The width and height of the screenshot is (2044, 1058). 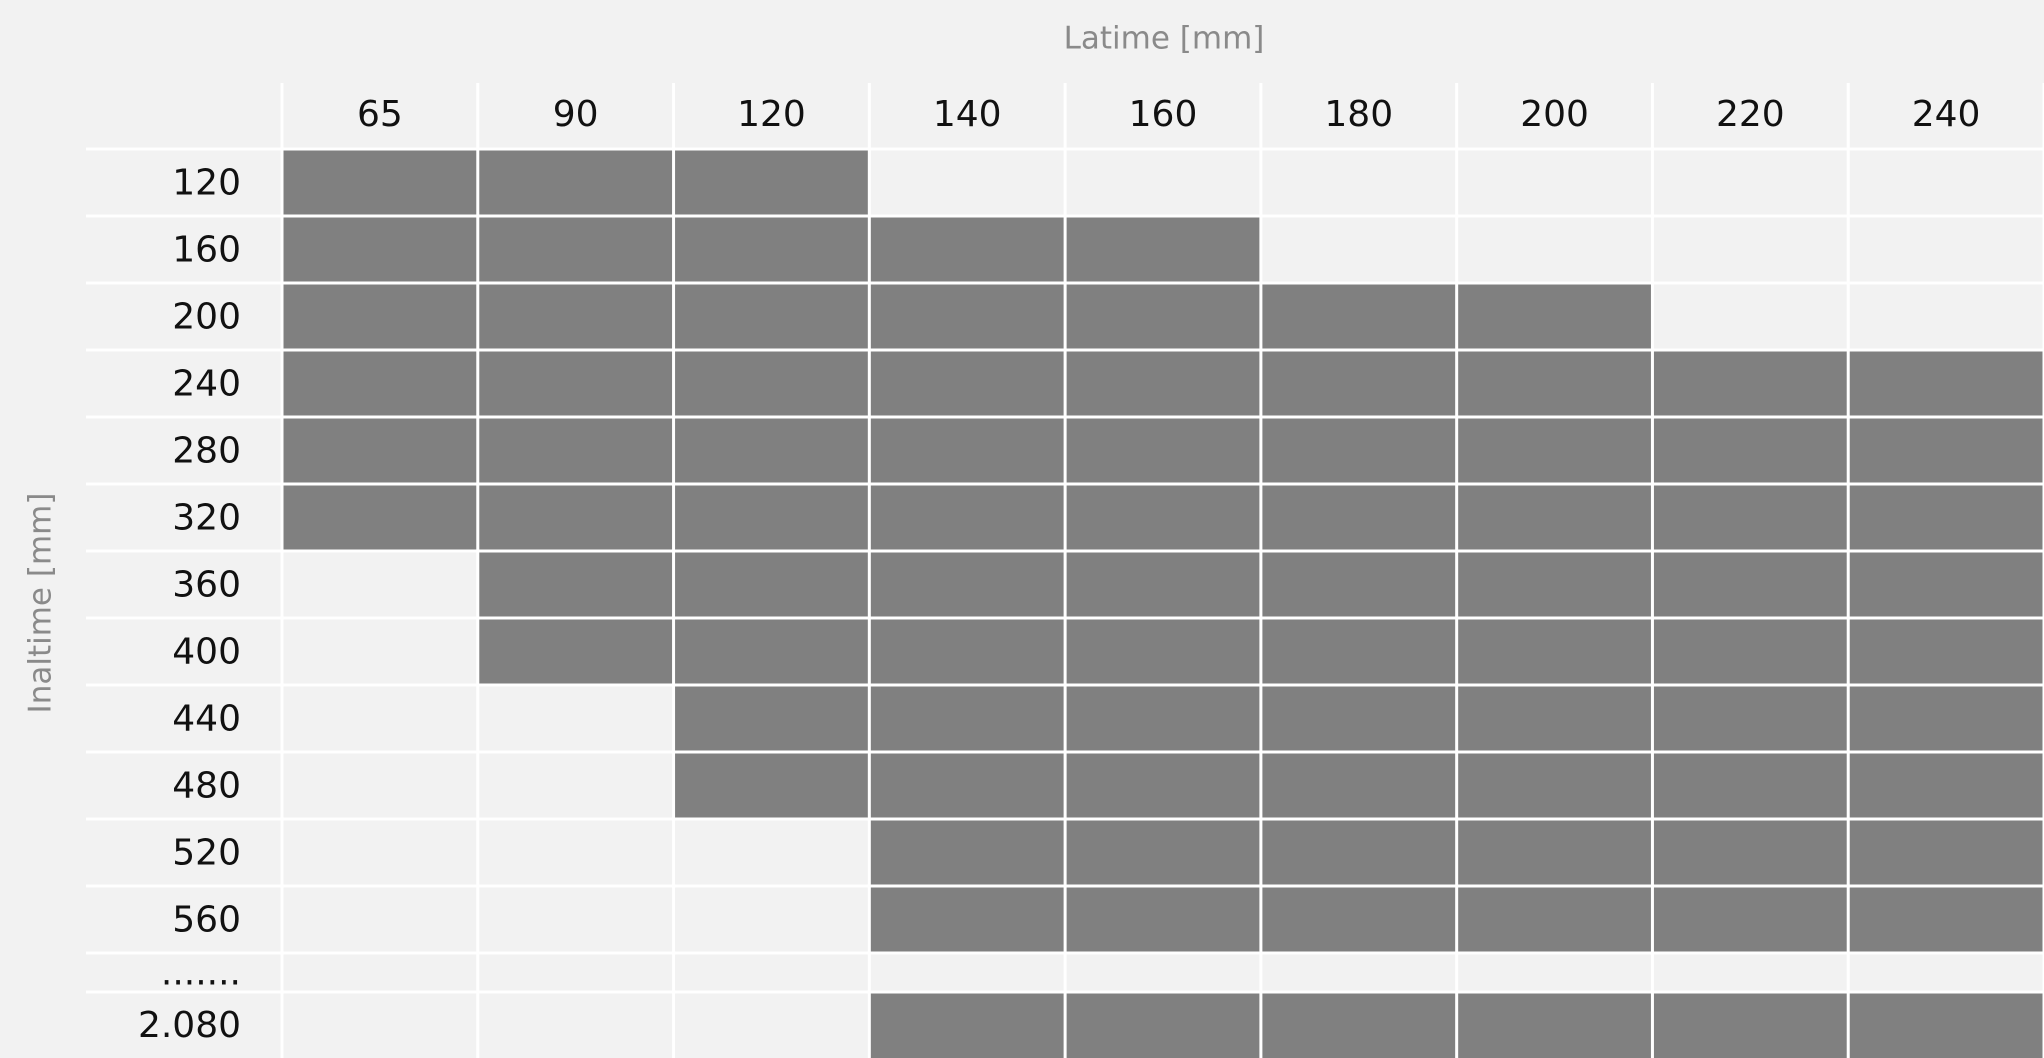 What do you see at coordinates (206, 518) in the screenshot?
I see `row-label: 320` at bounding box center [206, 518].